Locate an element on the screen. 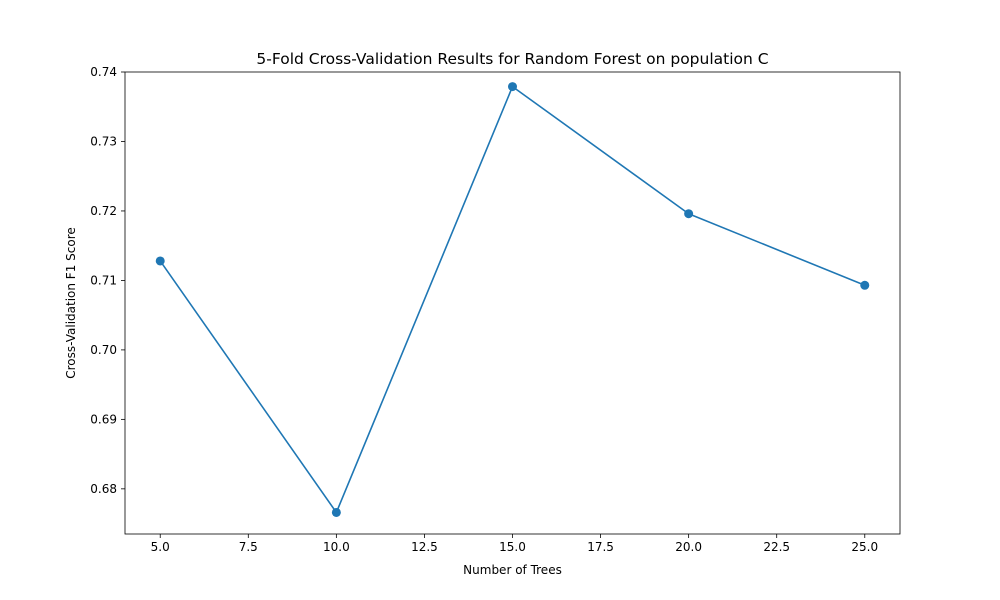  y-axis-ticks: 0.68 0.69 0.70 0.71 0.72 0.73 0.74 is located at coordinates (107, 280).